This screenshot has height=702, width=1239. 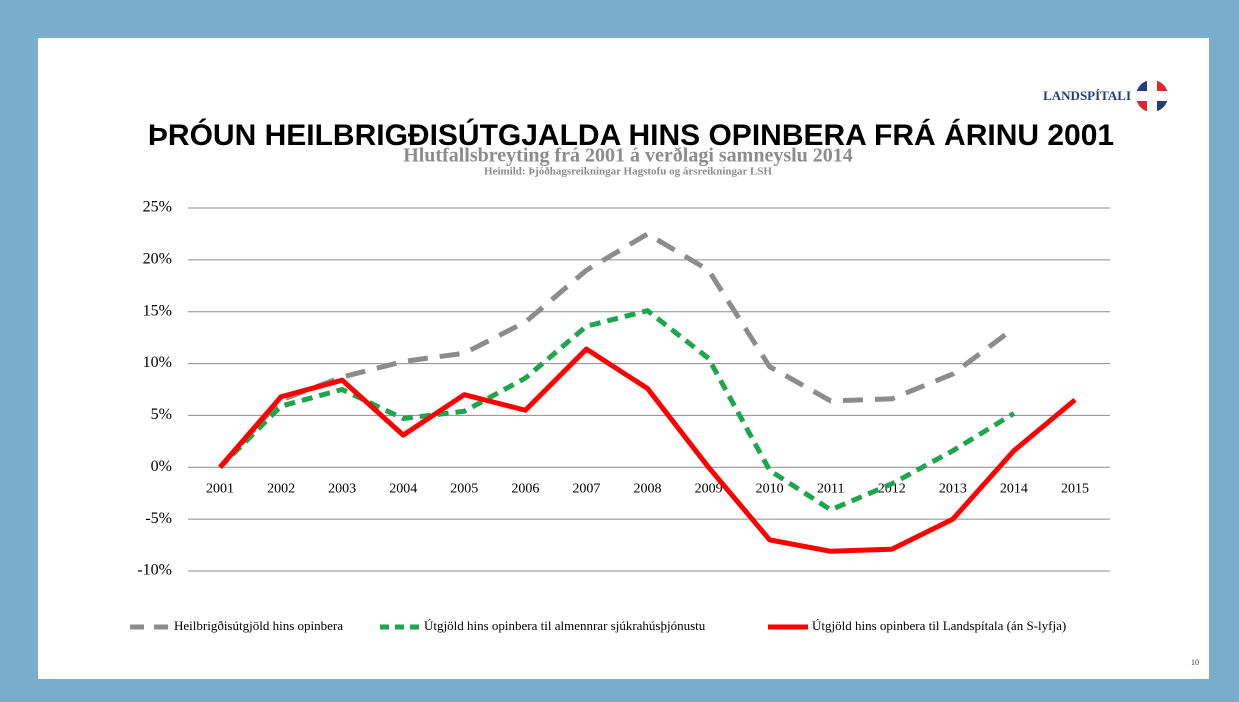 I want to click on y-tick-label: -5%, so click(x=158, y=518).